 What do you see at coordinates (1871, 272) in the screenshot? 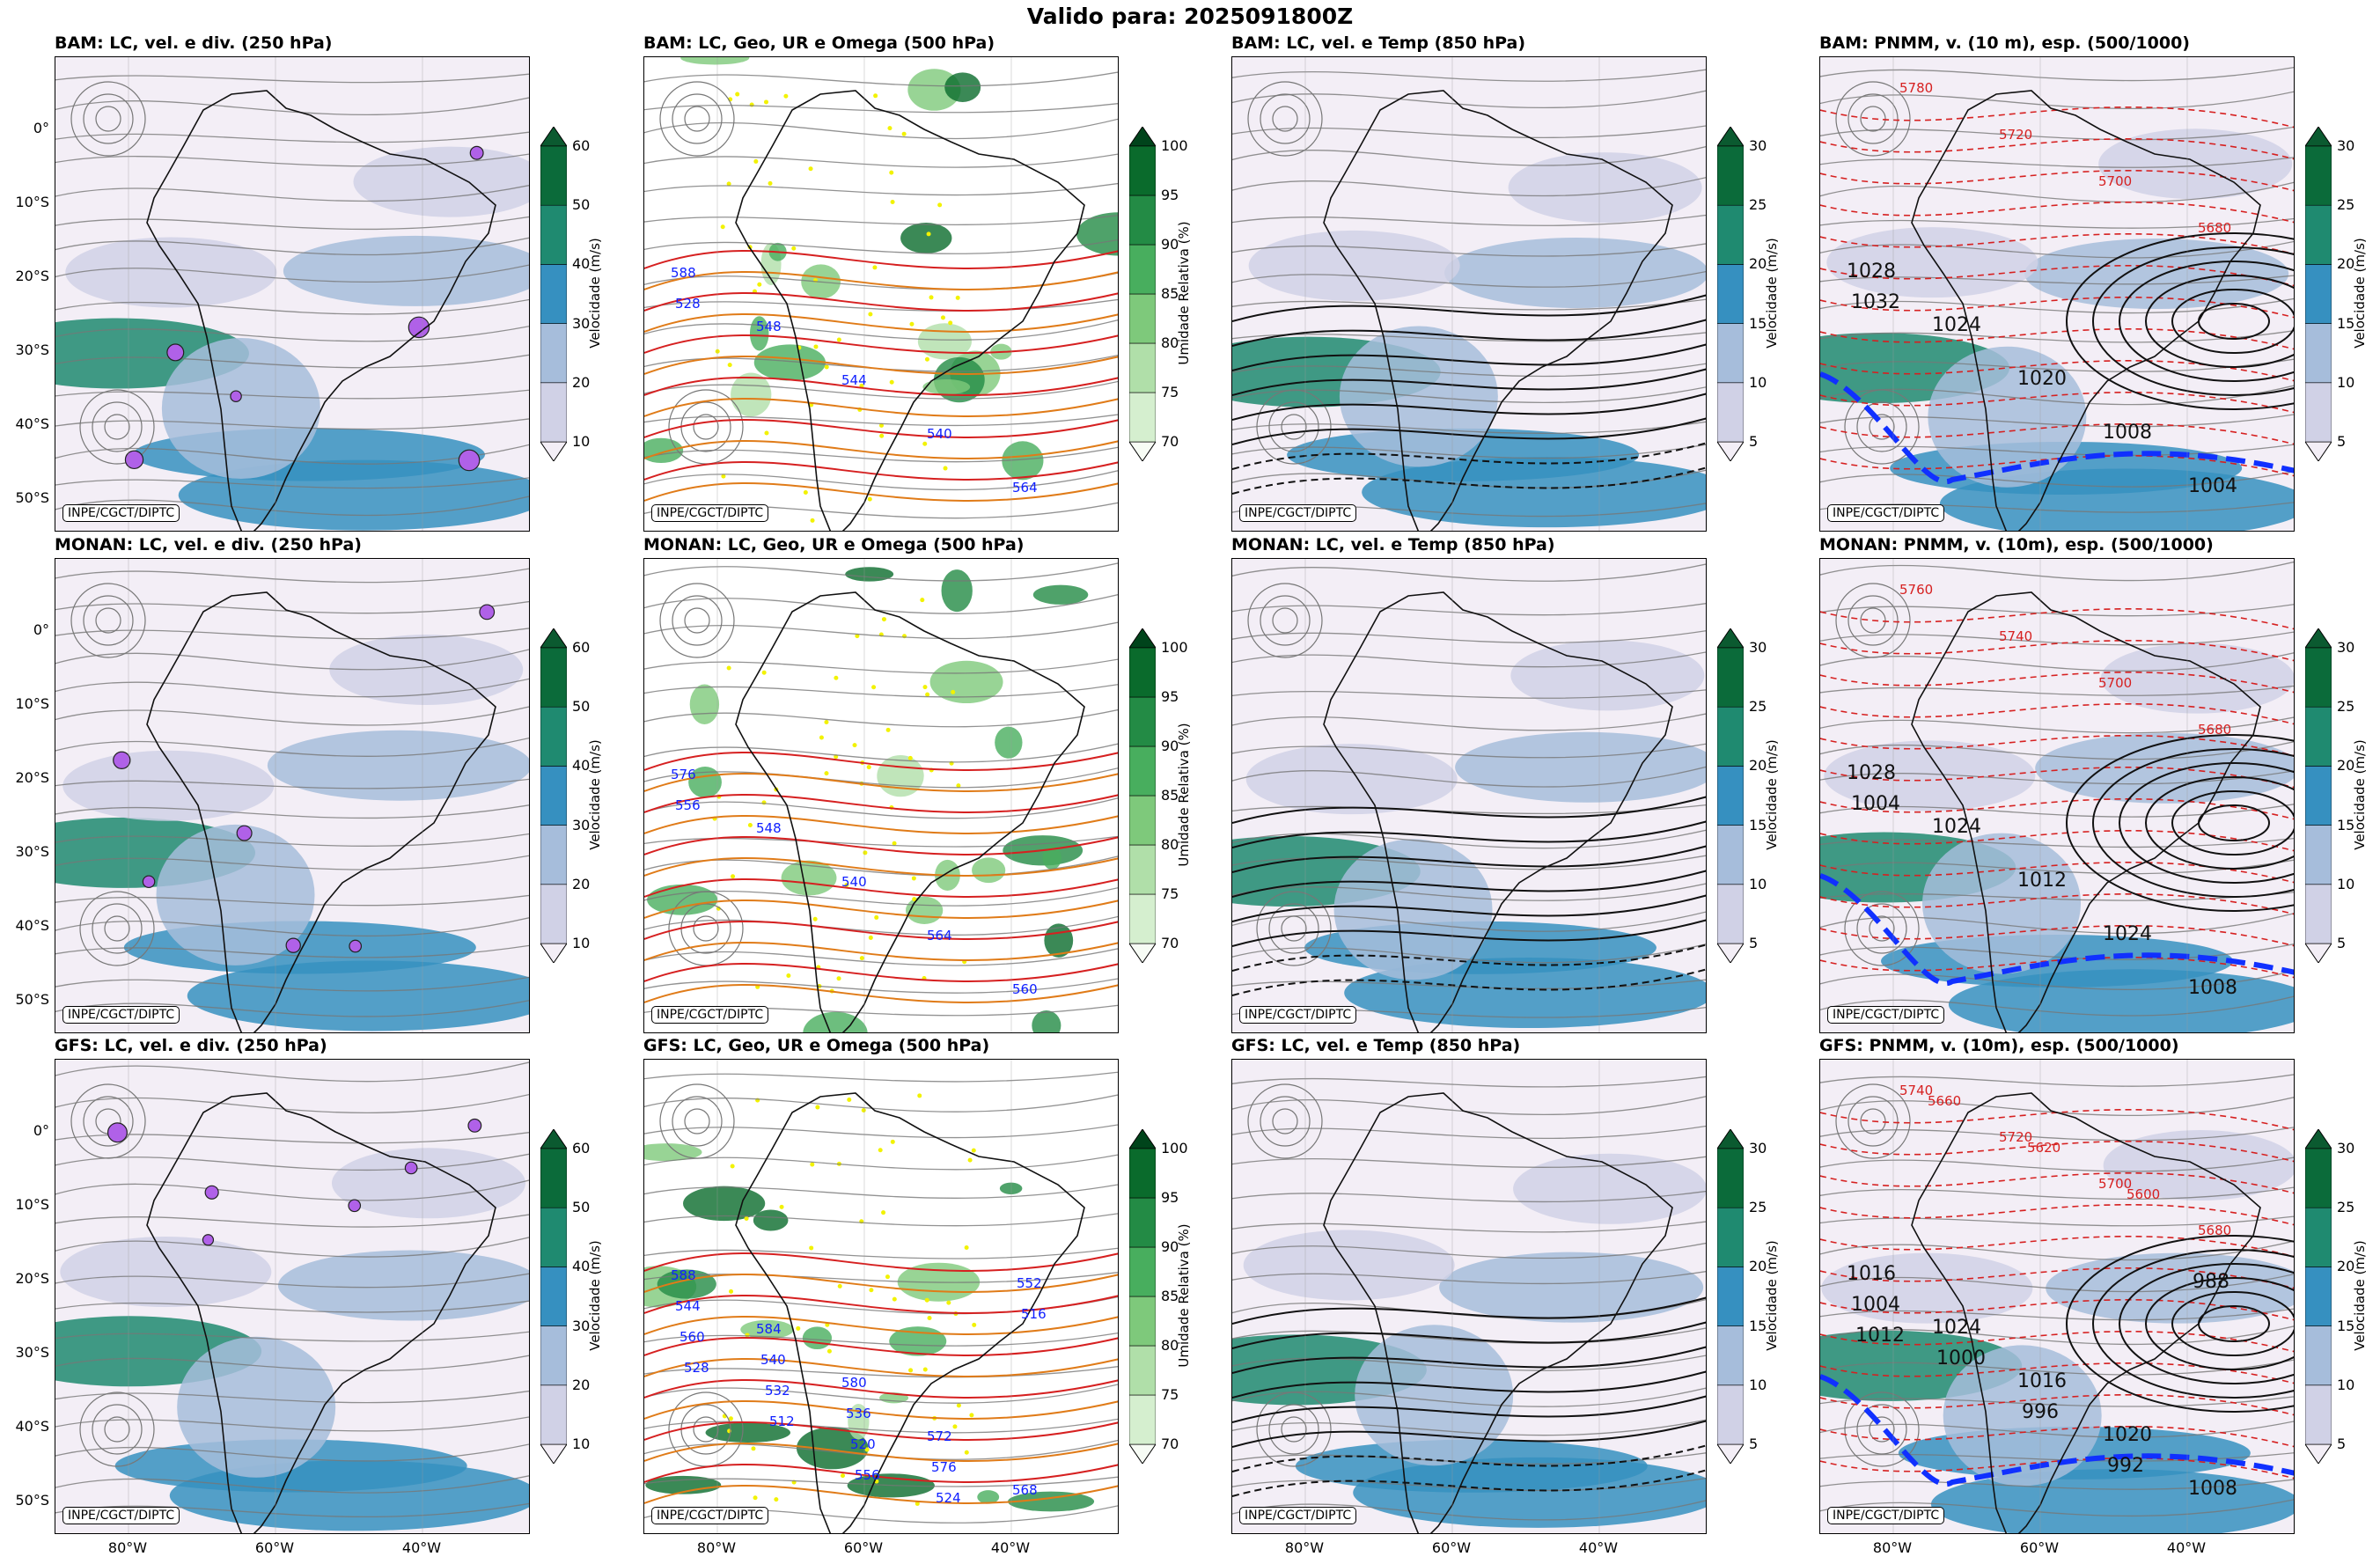
I see `pressure-label: 1028` at bounding box center [1871, 272].